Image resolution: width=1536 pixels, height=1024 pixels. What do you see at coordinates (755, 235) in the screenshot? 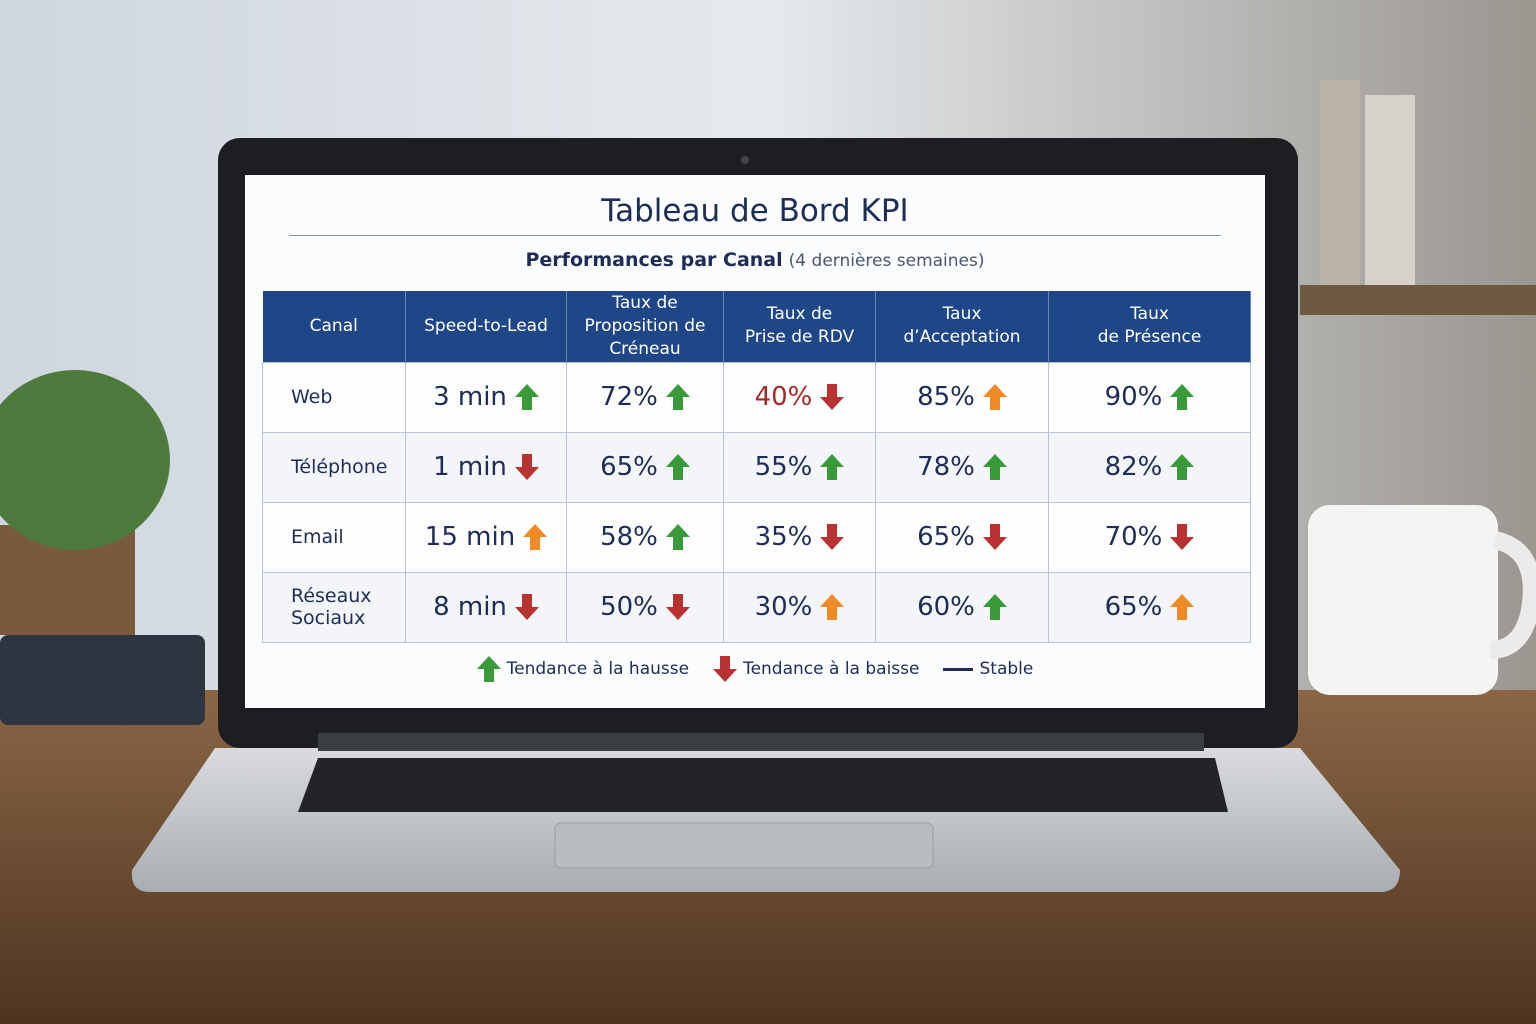
I see `divider` at bounding box center [755, 235].